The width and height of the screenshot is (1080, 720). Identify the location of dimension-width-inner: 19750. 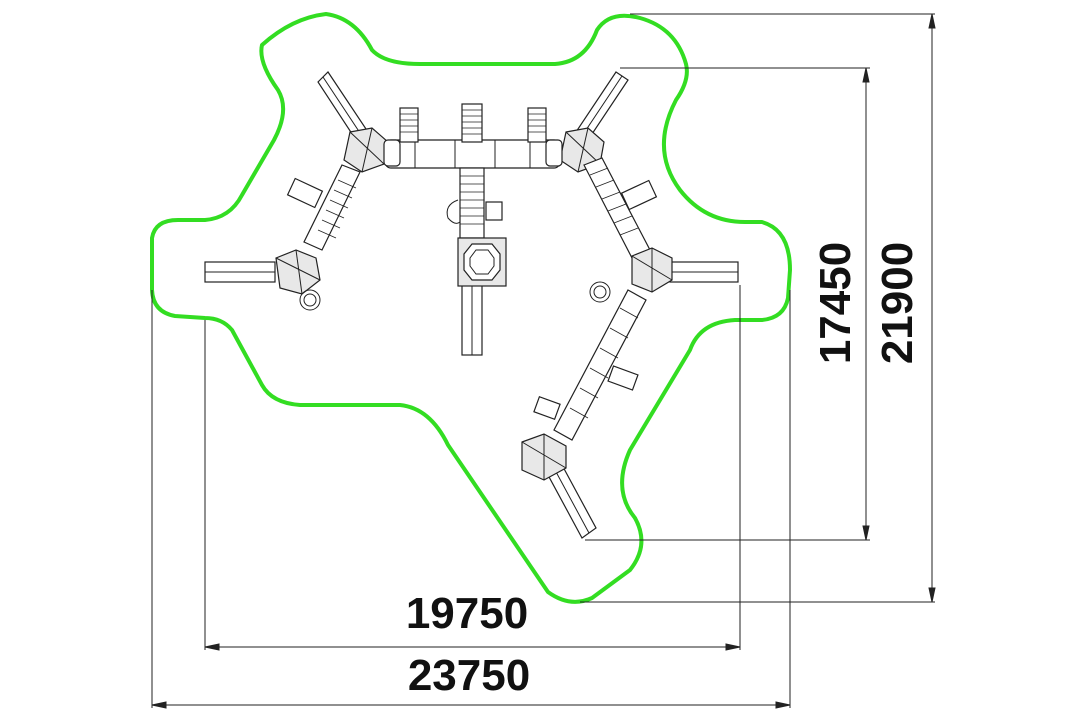
(467, 613).